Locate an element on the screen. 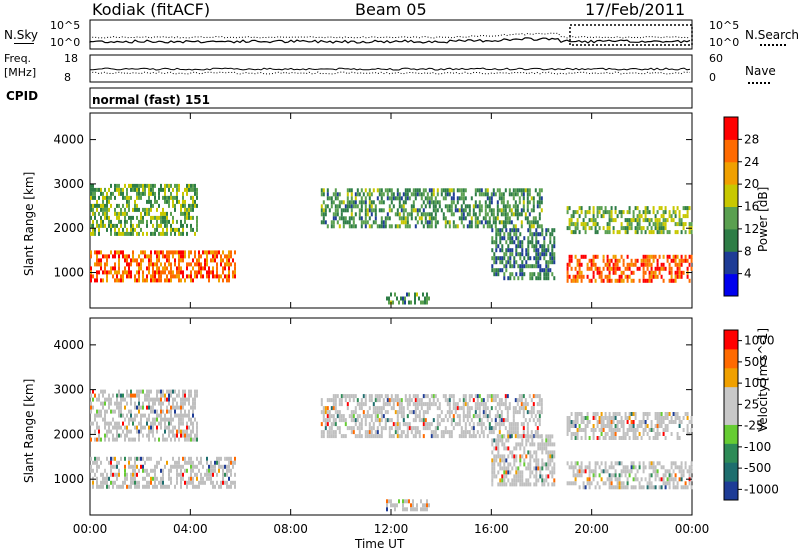 This screenshot has height=554, width=800. x-tick-label: 08:00 is located at coordinates (290, 529).